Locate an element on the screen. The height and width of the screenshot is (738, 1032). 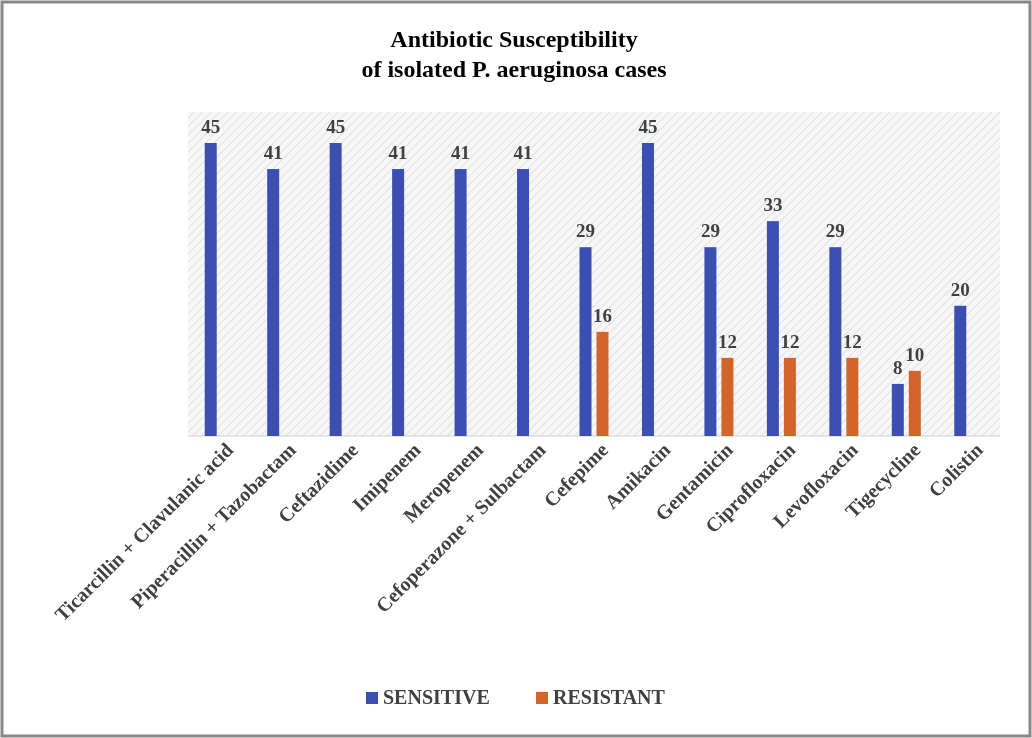
legend-label: RESISTANT is located at coordinates (609, 697).